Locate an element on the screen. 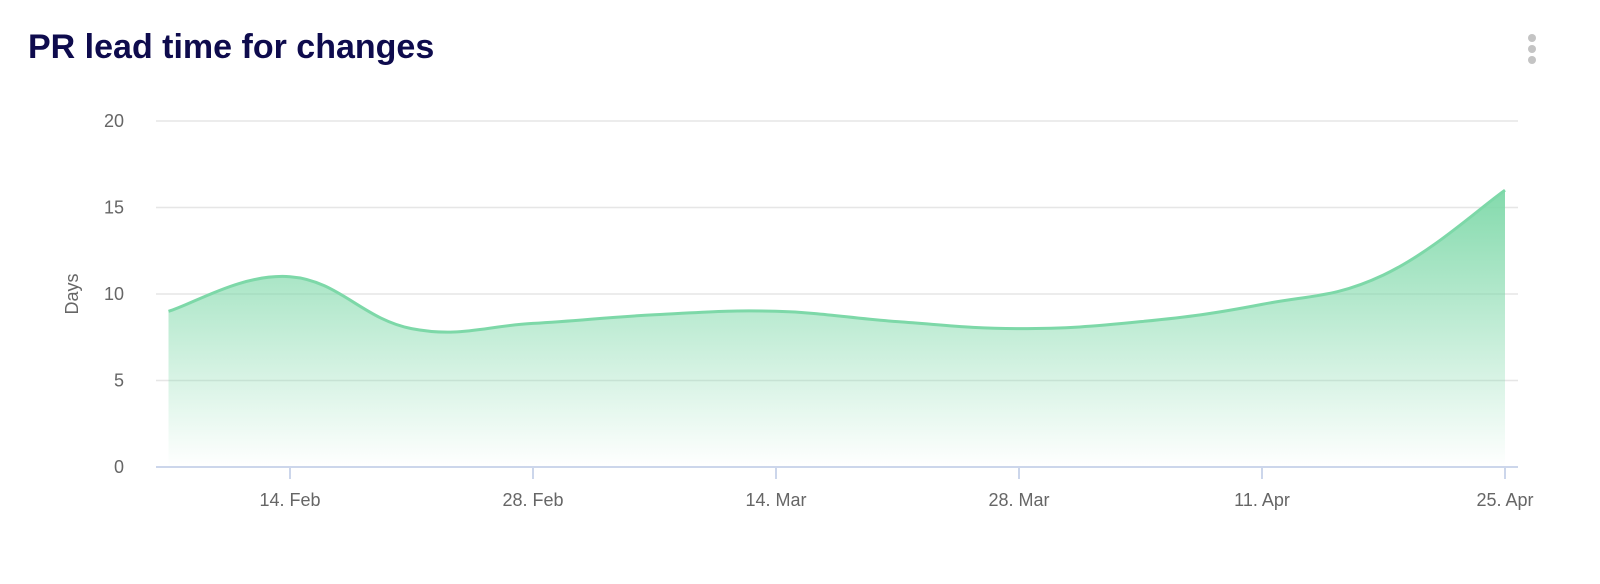 The height and width of the screenshot is (584, 1600). x-tick-label: 25. Apr is located at coordinates (1504, 500).